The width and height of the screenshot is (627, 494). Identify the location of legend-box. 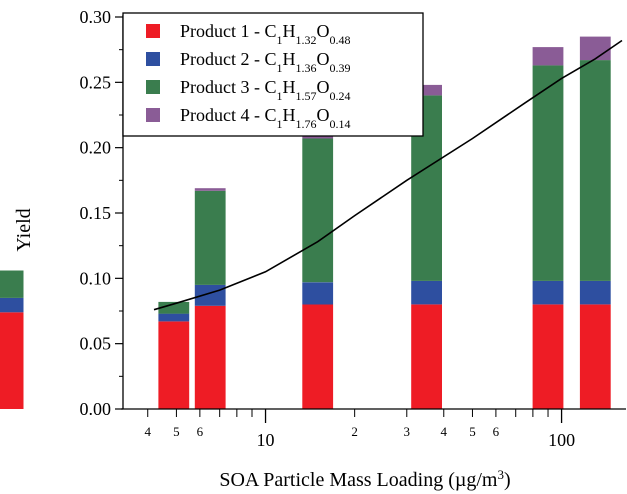
(273, 74).